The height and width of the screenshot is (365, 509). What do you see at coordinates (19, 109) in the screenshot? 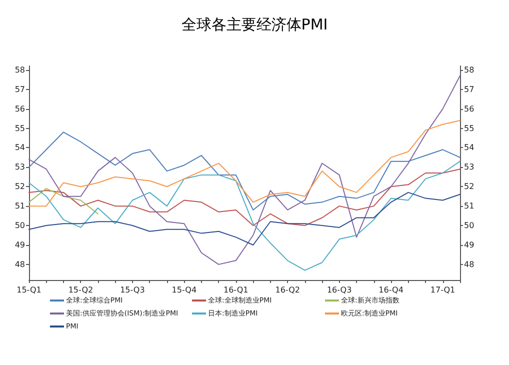
I see `y-tick-label: 56` at bounding box center [19, 109].